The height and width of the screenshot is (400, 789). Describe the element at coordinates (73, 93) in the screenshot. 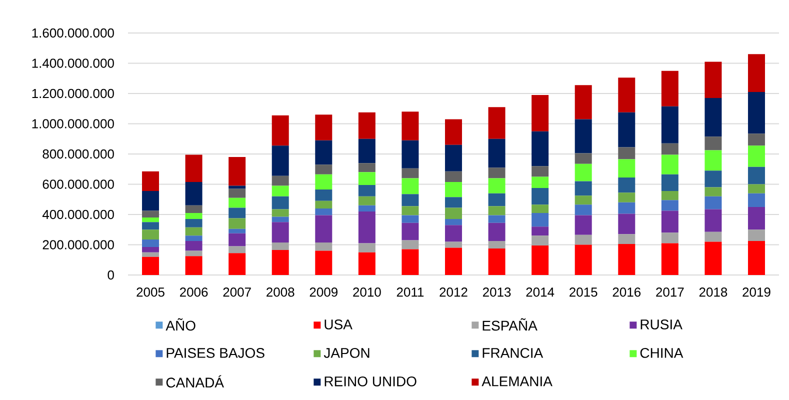

I see `y-tick-label: 1.200.000.000` at that location.